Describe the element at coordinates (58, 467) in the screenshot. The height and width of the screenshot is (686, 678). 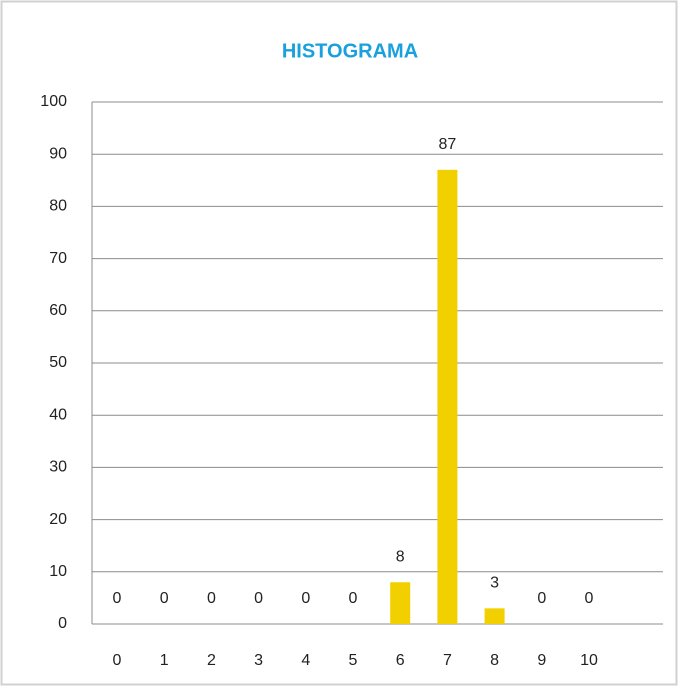
I see `y-tick-label: 30` at that location.